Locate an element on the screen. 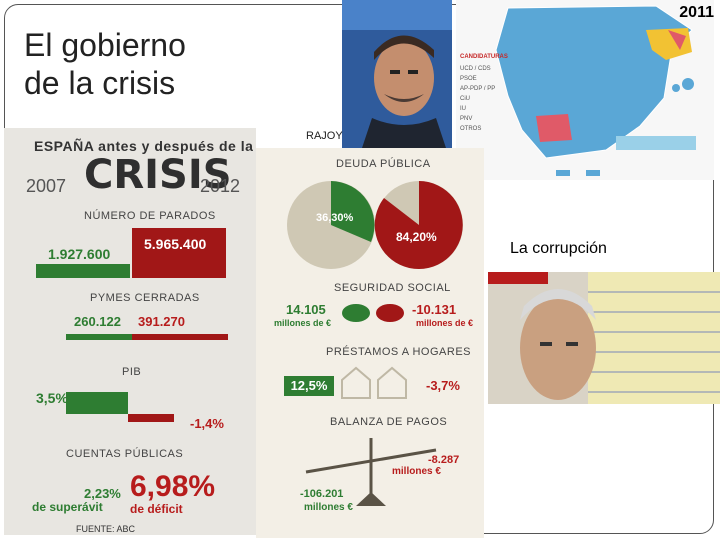 The height and width of the screenshot is (540, 720). unemployed-after: 5.965.400 is located at coordinates (175, 244).